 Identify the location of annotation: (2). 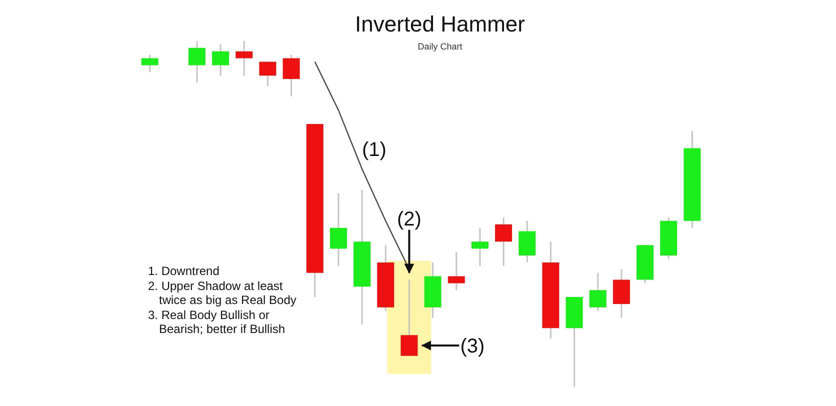
(409, 219).